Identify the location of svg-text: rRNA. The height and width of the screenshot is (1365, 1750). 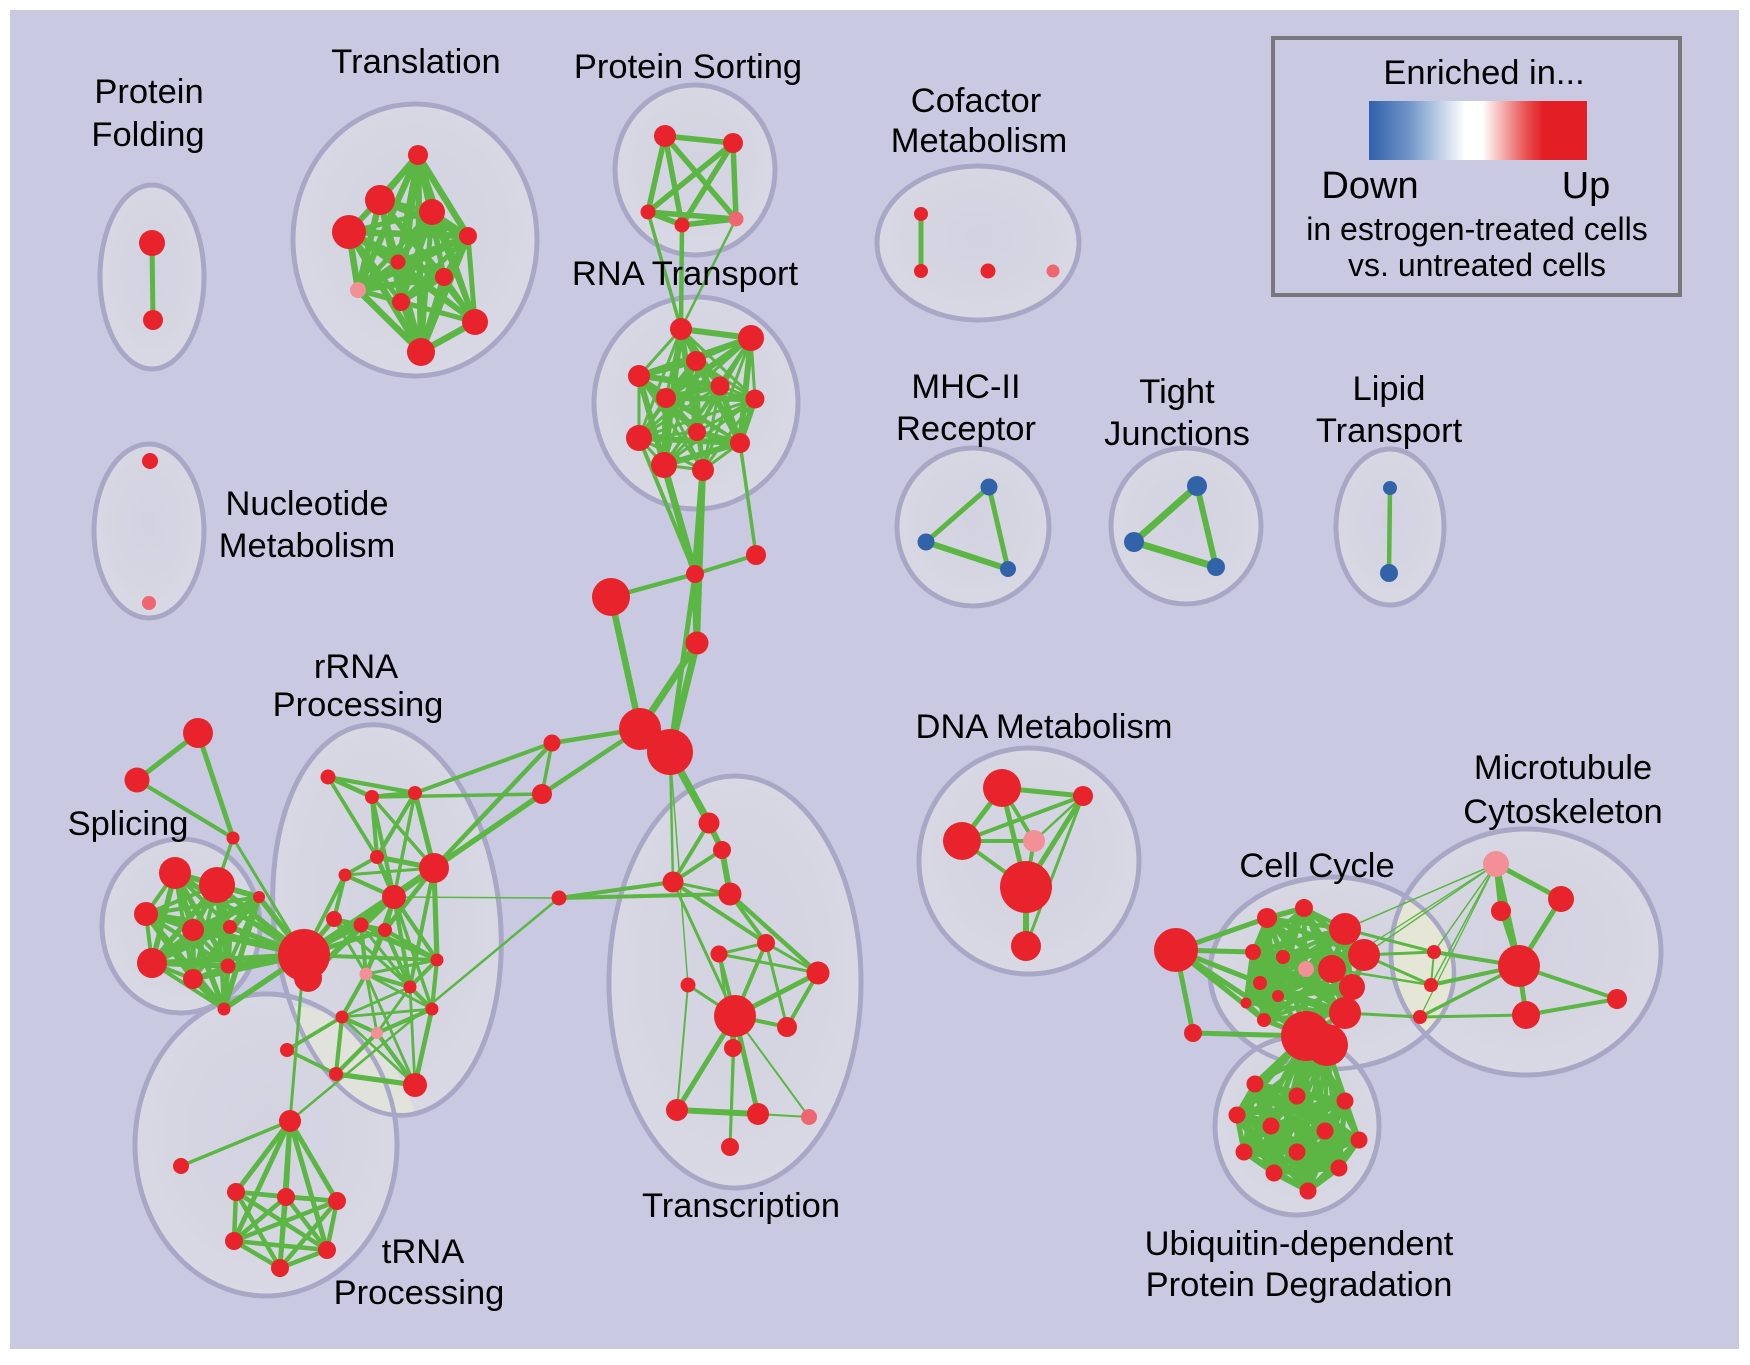
(356, 667).